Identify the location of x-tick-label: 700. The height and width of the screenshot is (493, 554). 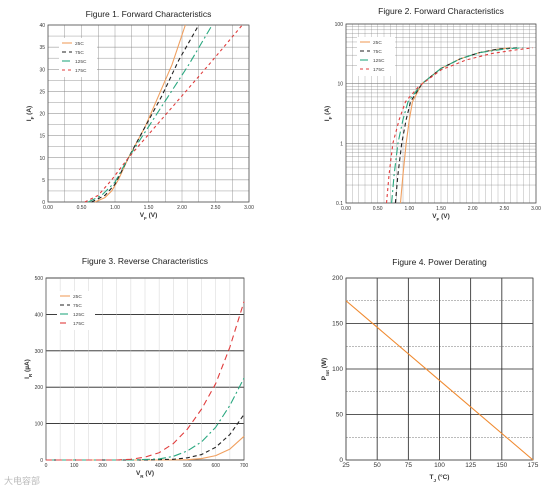
(244, 466).